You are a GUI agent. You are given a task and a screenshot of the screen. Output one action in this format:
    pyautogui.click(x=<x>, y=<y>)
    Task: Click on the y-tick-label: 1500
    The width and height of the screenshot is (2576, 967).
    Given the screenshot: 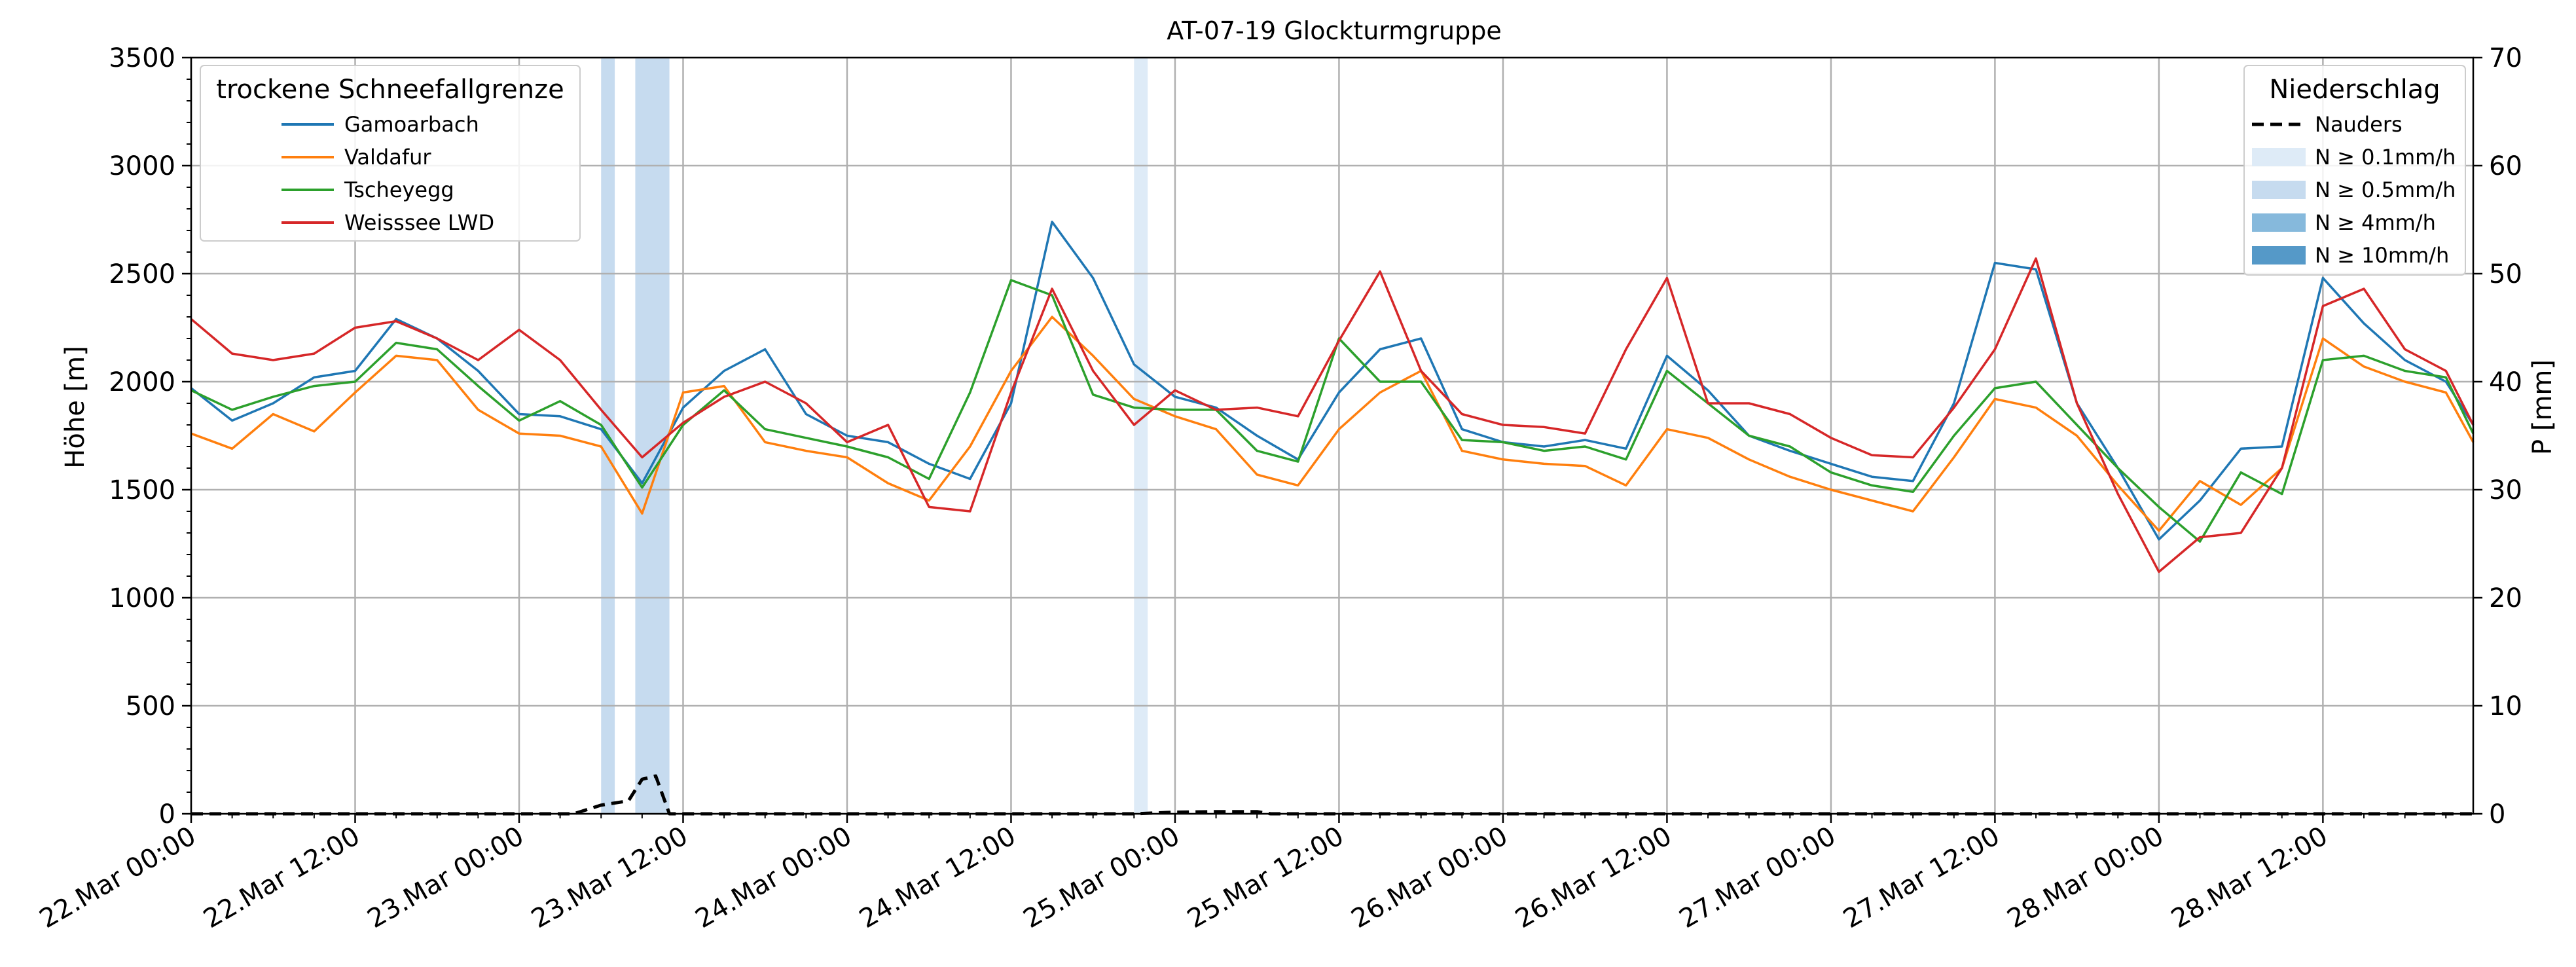 What is the action you would take?
    pyautogui.click(x=142, y=490)
    